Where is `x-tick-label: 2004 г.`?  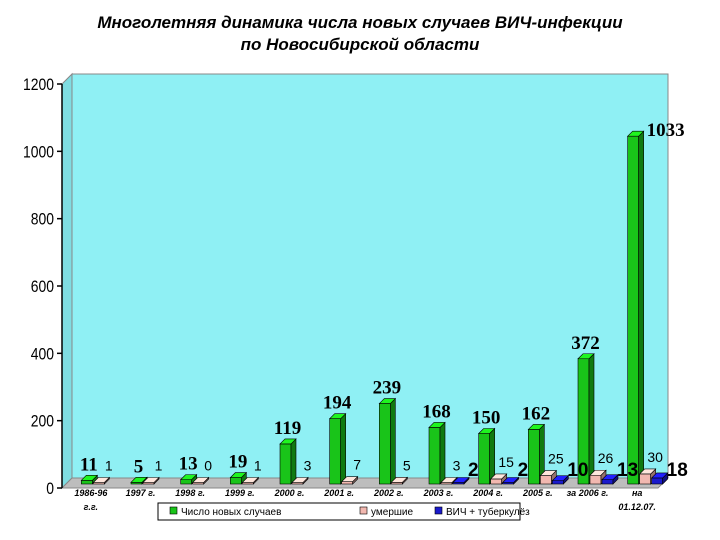
x-tick-label: 2004 г. is located at coordinates (487, 493).